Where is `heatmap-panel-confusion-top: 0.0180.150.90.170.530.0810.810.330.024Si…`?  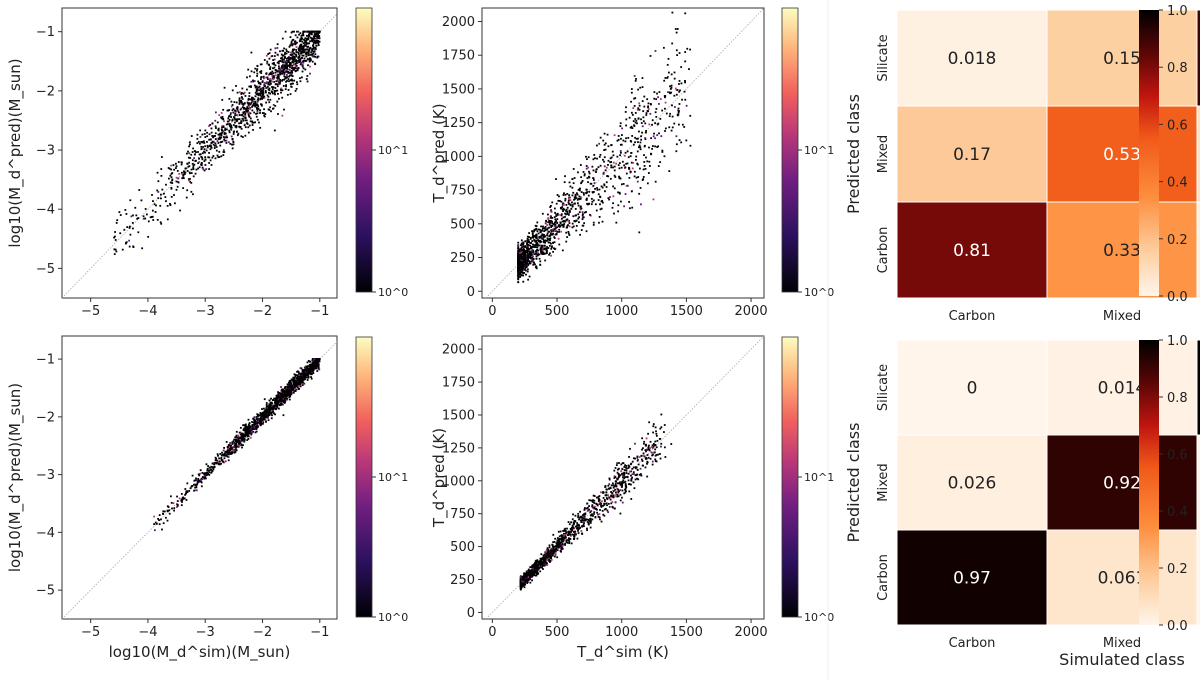
heatmap-panel-confusion-top: 0.0180.150.90.170.530.0810.810.330.024Si… is located at coordinates (1022, 164).